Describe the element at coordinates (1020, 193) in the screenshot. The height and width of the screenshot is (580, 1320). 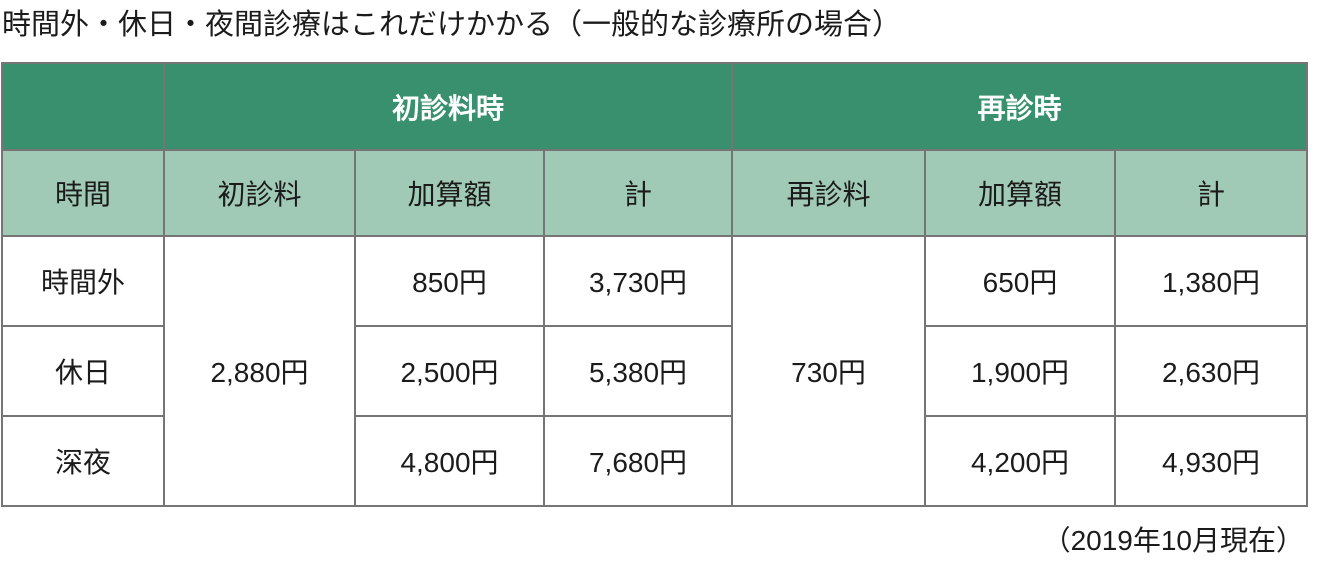
I see `column-header-revisit-add: 加算額` at that location.